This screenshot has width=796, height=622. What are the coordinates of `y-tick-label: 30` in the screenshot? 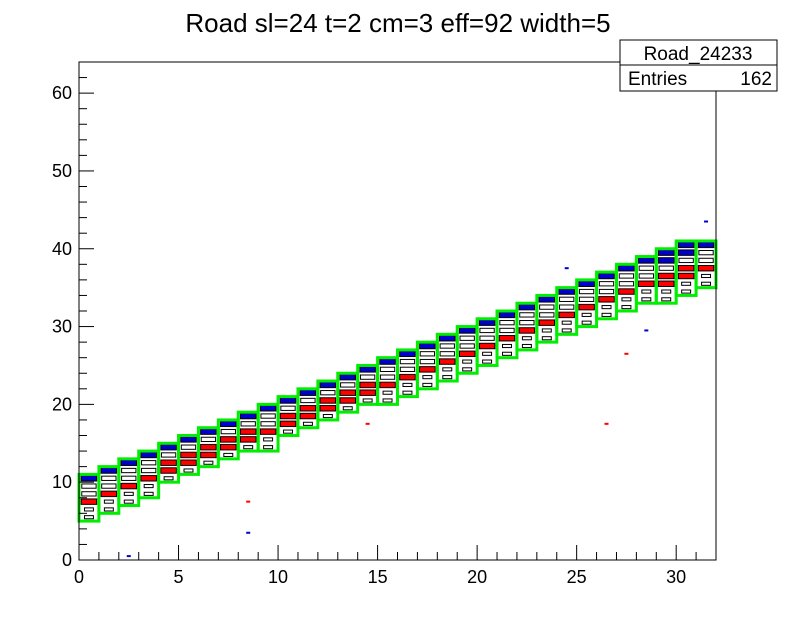 It's located at (62, 327).